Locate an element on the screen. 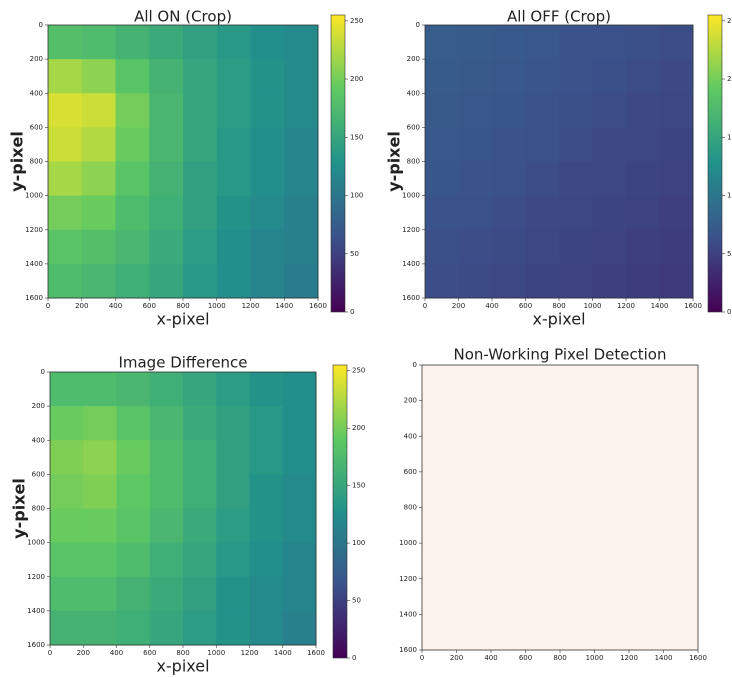 This screenshot has height=677, width=732. panel-title: All OFF (Crop) is located at coordinates (559, 17).